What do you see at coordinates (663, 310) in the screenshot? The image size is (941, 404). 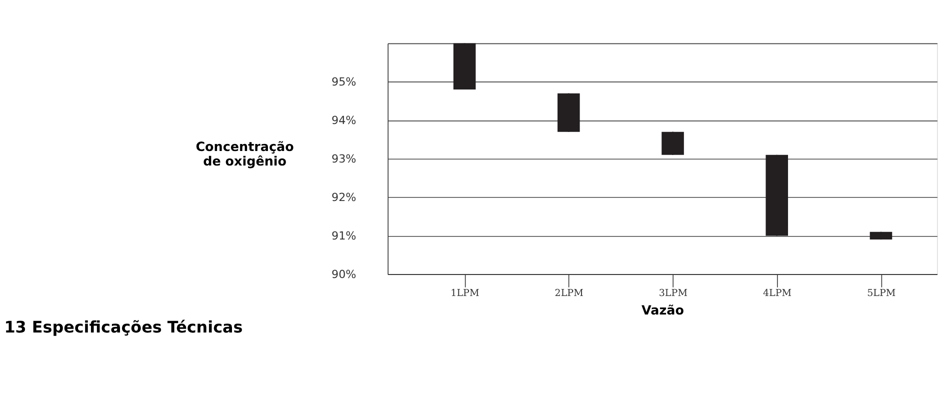 I see `x-axis-title: Vazão` at bounding box center [663, 310].